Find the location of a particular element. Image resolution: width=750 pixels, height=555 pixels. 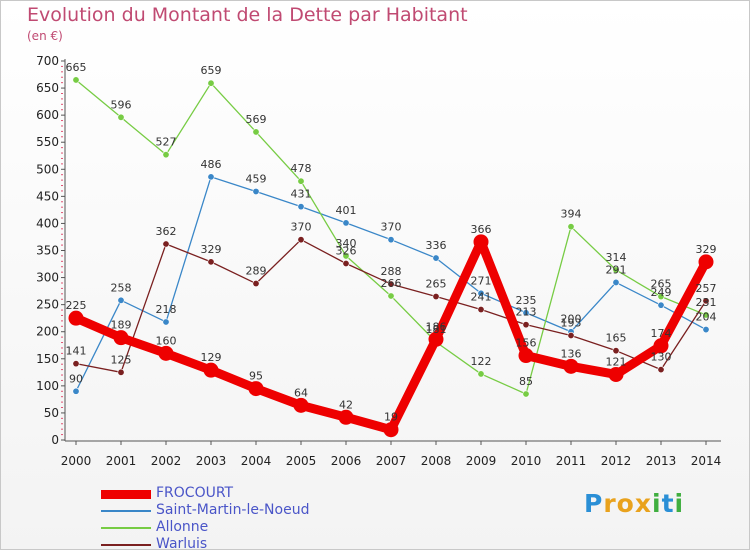

data-label: 189 is located at coordinates (121, 325).